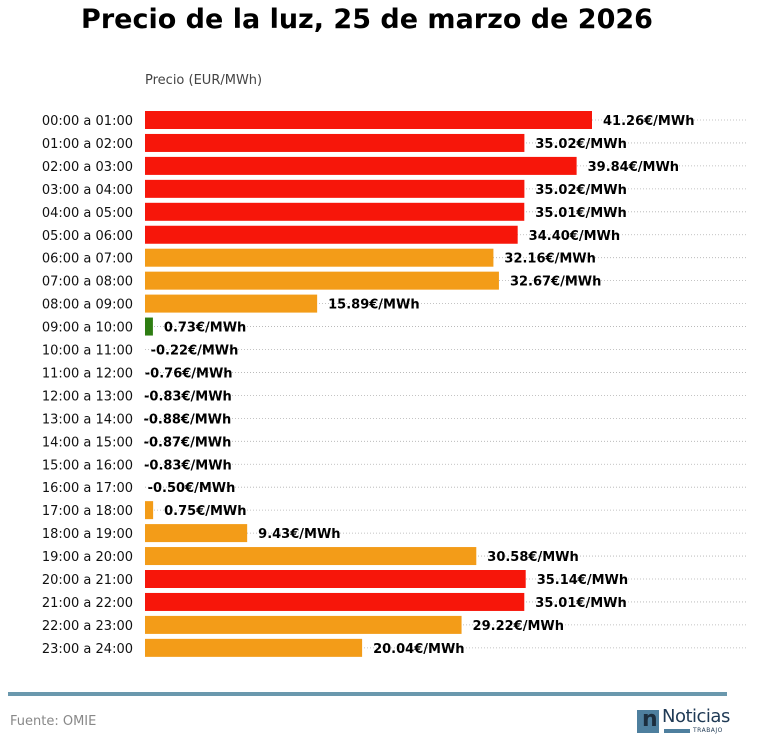 Image resolution: width=758 pixels, height=755 pixels. What do you see at coordinates (582, 580) in the screenshot?
I see `value-label: 35.14€/MWh` at bounding box center [582, 580].